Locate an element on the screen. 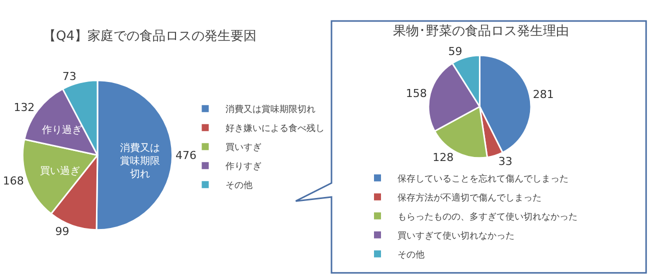 Image resolution: width=650 pixels, height=277 pixels. text: 買い過ぎ is located at coordinates (60, 171).